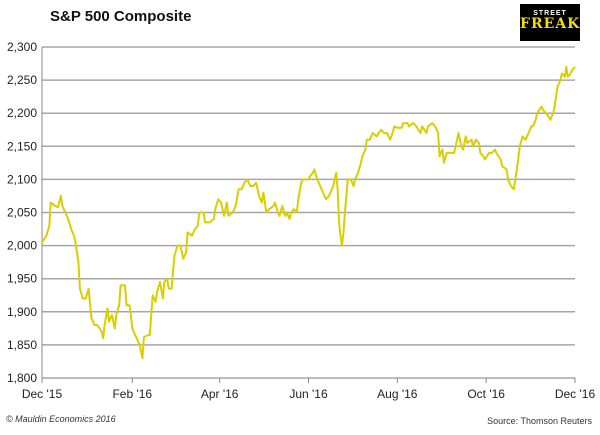 The image size is (600, 435). Describe the element at coordinates (22, 312) in the screenshot. I see `y-tick-label: 1,900` at that location.